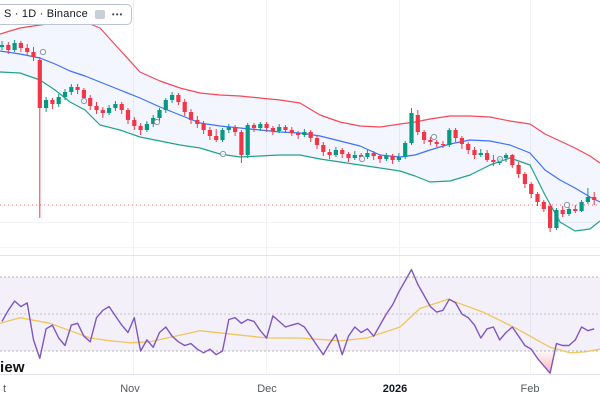 The width and height of the screenshot is (600, 400). What do you see at coordinates (530, 389) in the screenshot?
I see `axis-label-feb: Feb` at bounding box center [530, 389].